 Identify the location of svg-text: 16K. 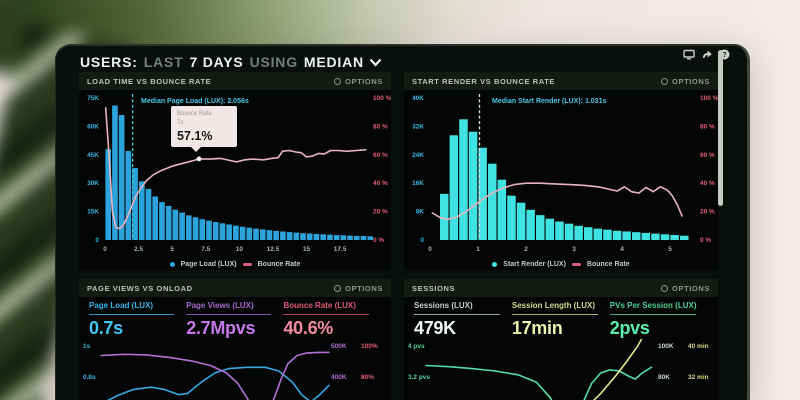
(418, 183).